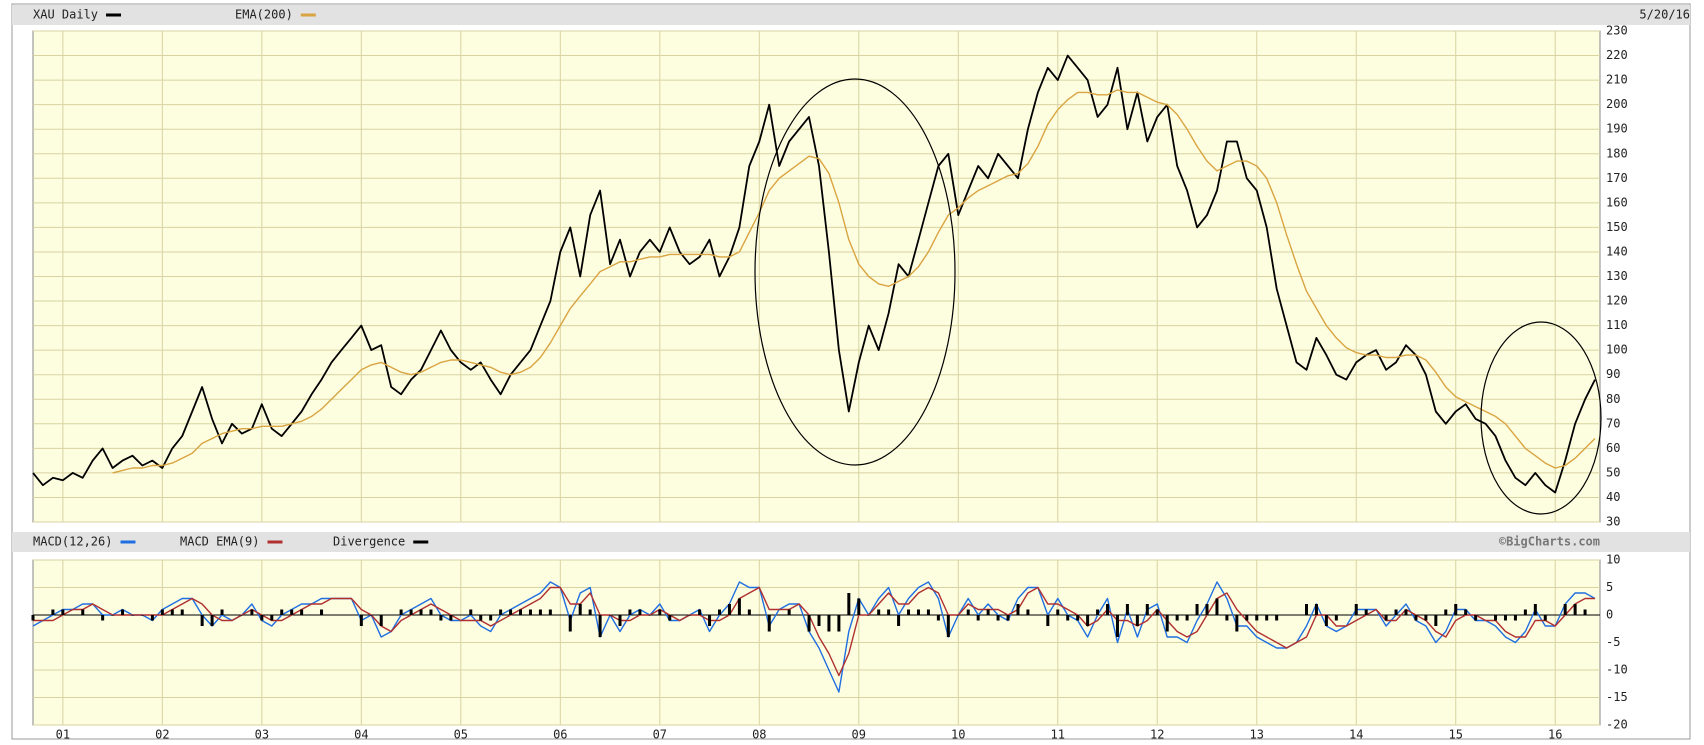 Image resolution: width=1704 pixels, height=745 pixels. I want to click on x-tick-label: 12, so click(1157, 735).